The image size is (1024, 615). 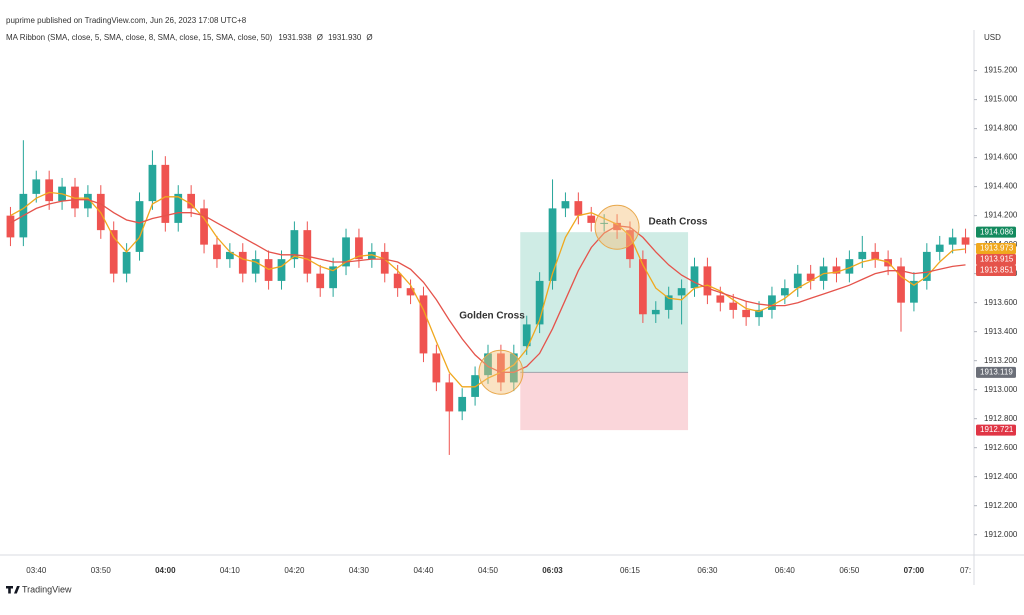 What do you see at coordinates (785, 570) in the screenshot?
I see `x-tick-label: 06:40` at bounding box center [785, 570].